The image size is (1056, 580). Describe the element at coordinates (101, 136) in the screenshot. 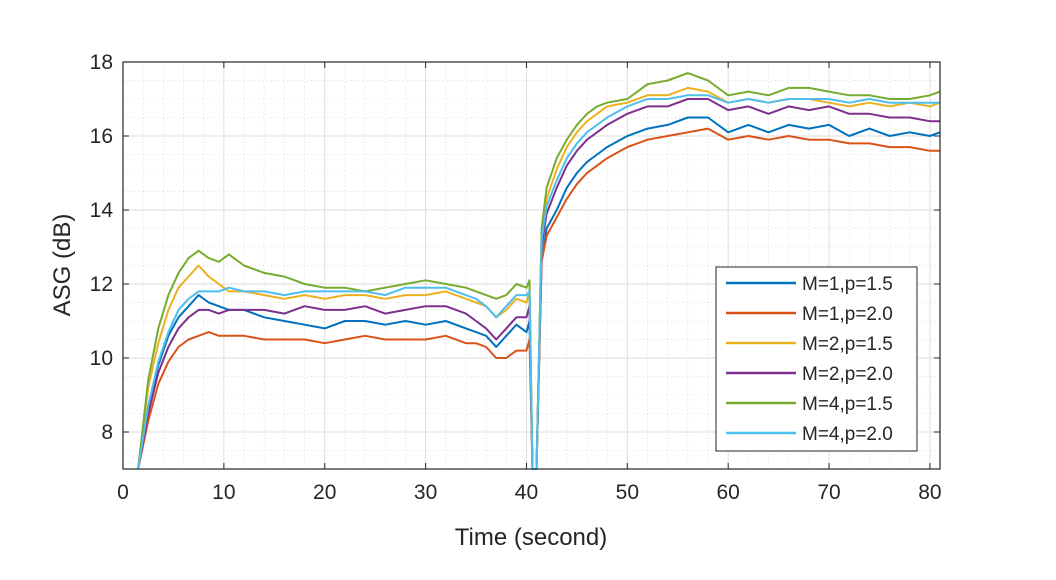

I see `y-tick-label: 16` at that location.